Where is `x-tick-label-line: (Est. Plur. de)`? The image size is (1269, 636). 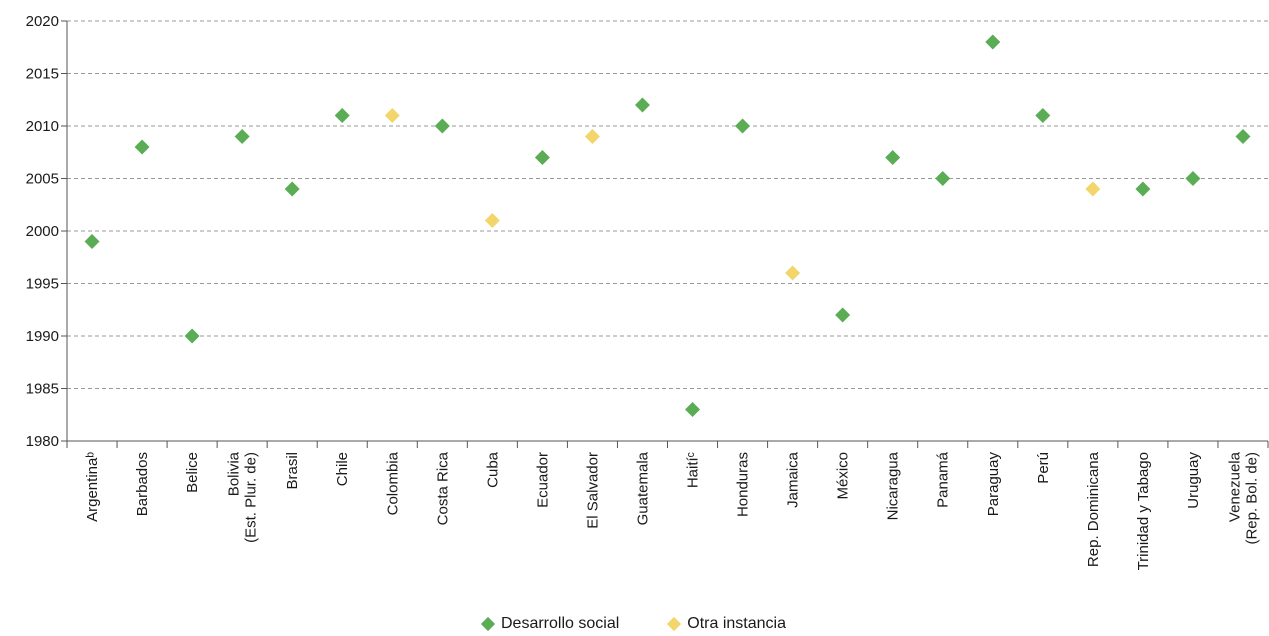 x-tick-label-line: (Est. Plur. de) is located at coordinates (251, 497).